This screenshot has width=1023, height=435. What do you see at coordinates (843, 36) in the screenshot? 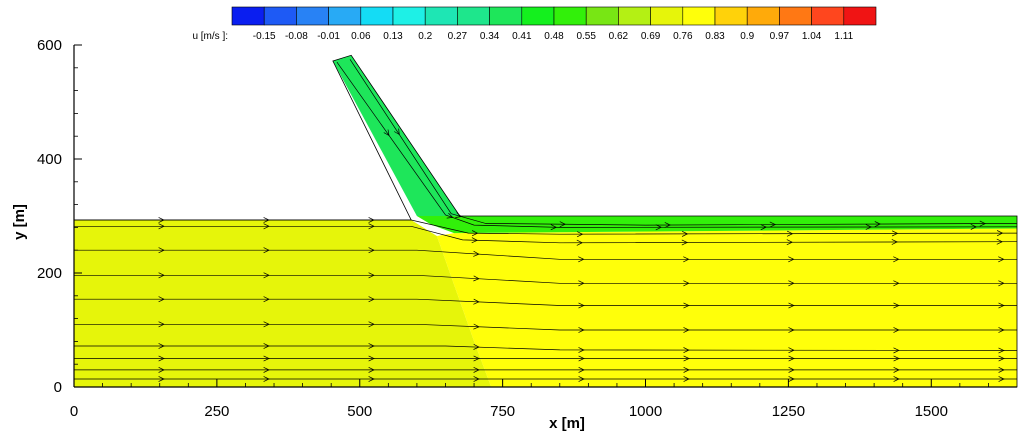
I see `colorbar-tick-label: 1.11` at bounding box center [843, 36].